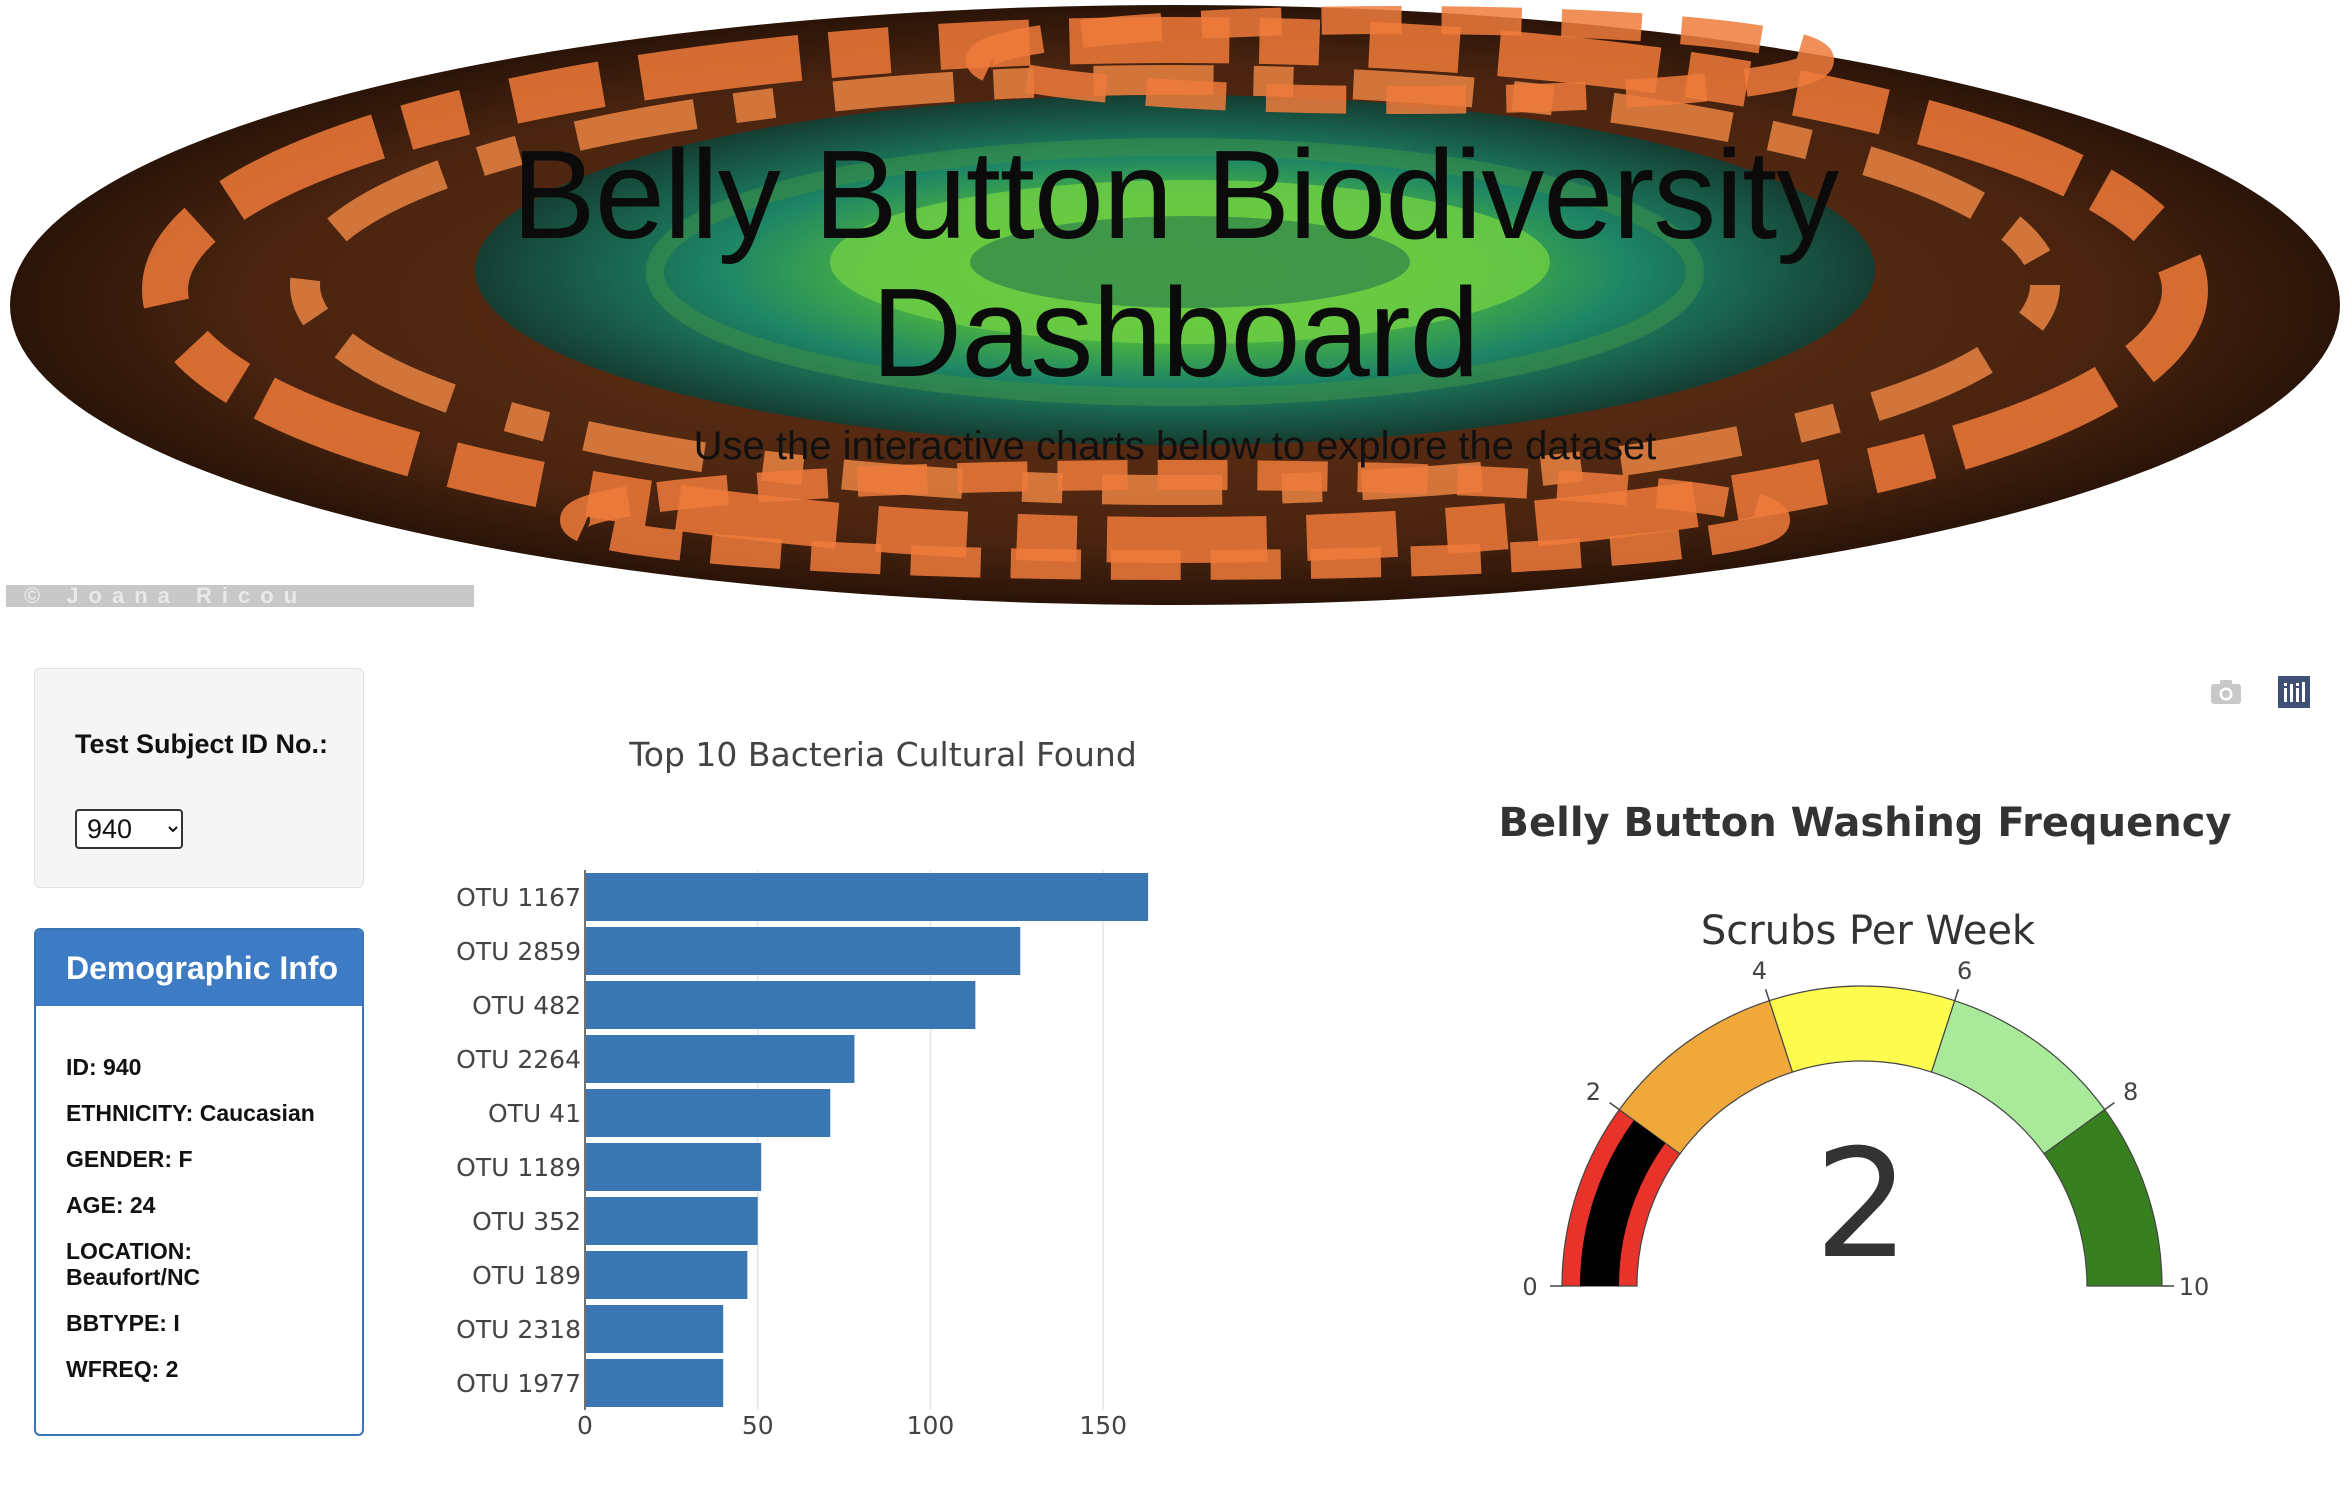 This screenshot has height=1492, width=2350. I want to click on bar-x-tick-label: 100, so click(931, 1425).